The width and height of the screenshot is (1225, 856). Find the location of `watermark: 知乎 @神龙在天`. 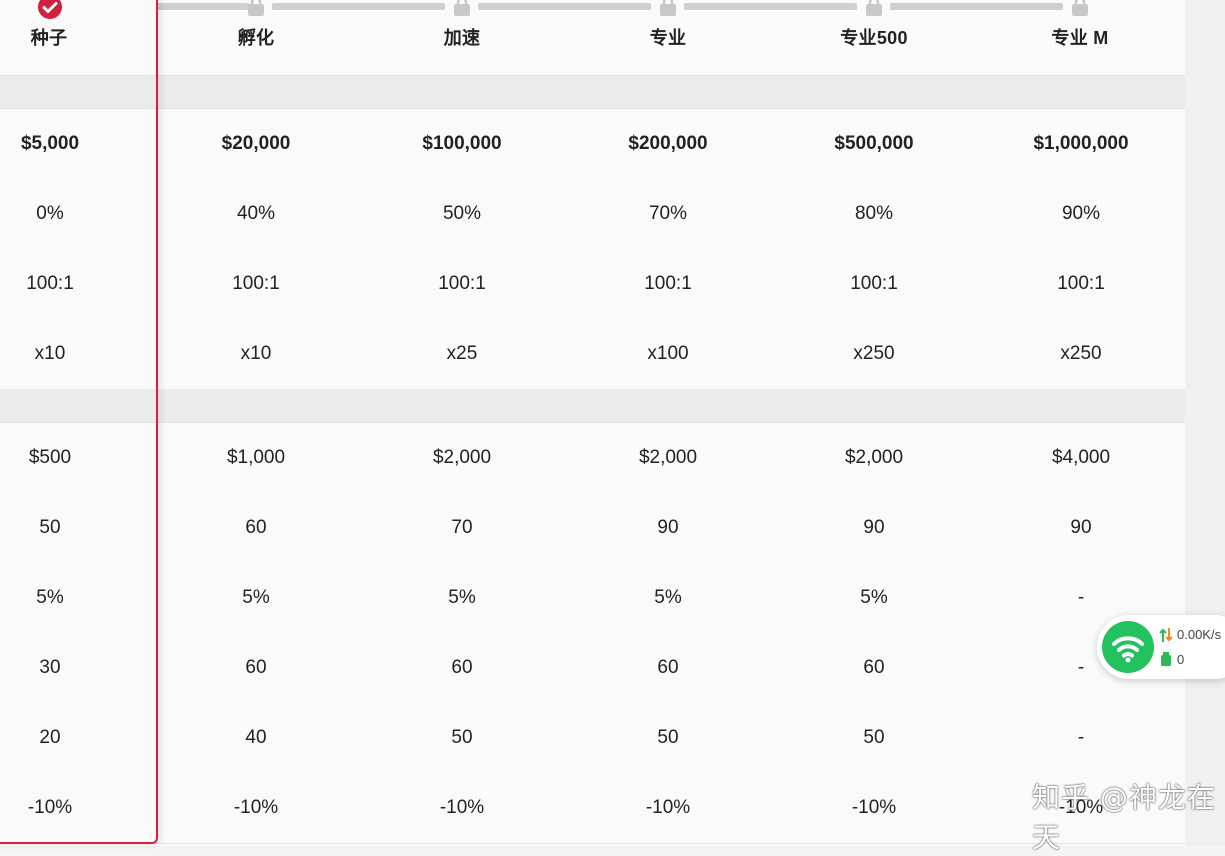

watermark: 知乎 @神龙在天 is located at coordinates (1124, 817).